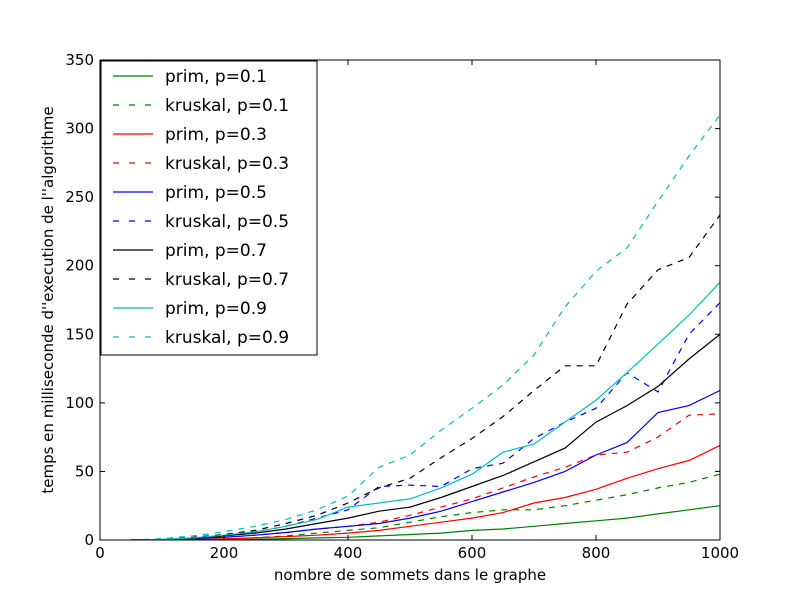 The width and height of the screenshot is (800, 600). Describe the element at coordinates (79, 197) in the screenshot. I see `y-tick-label-5: 250` at that location.